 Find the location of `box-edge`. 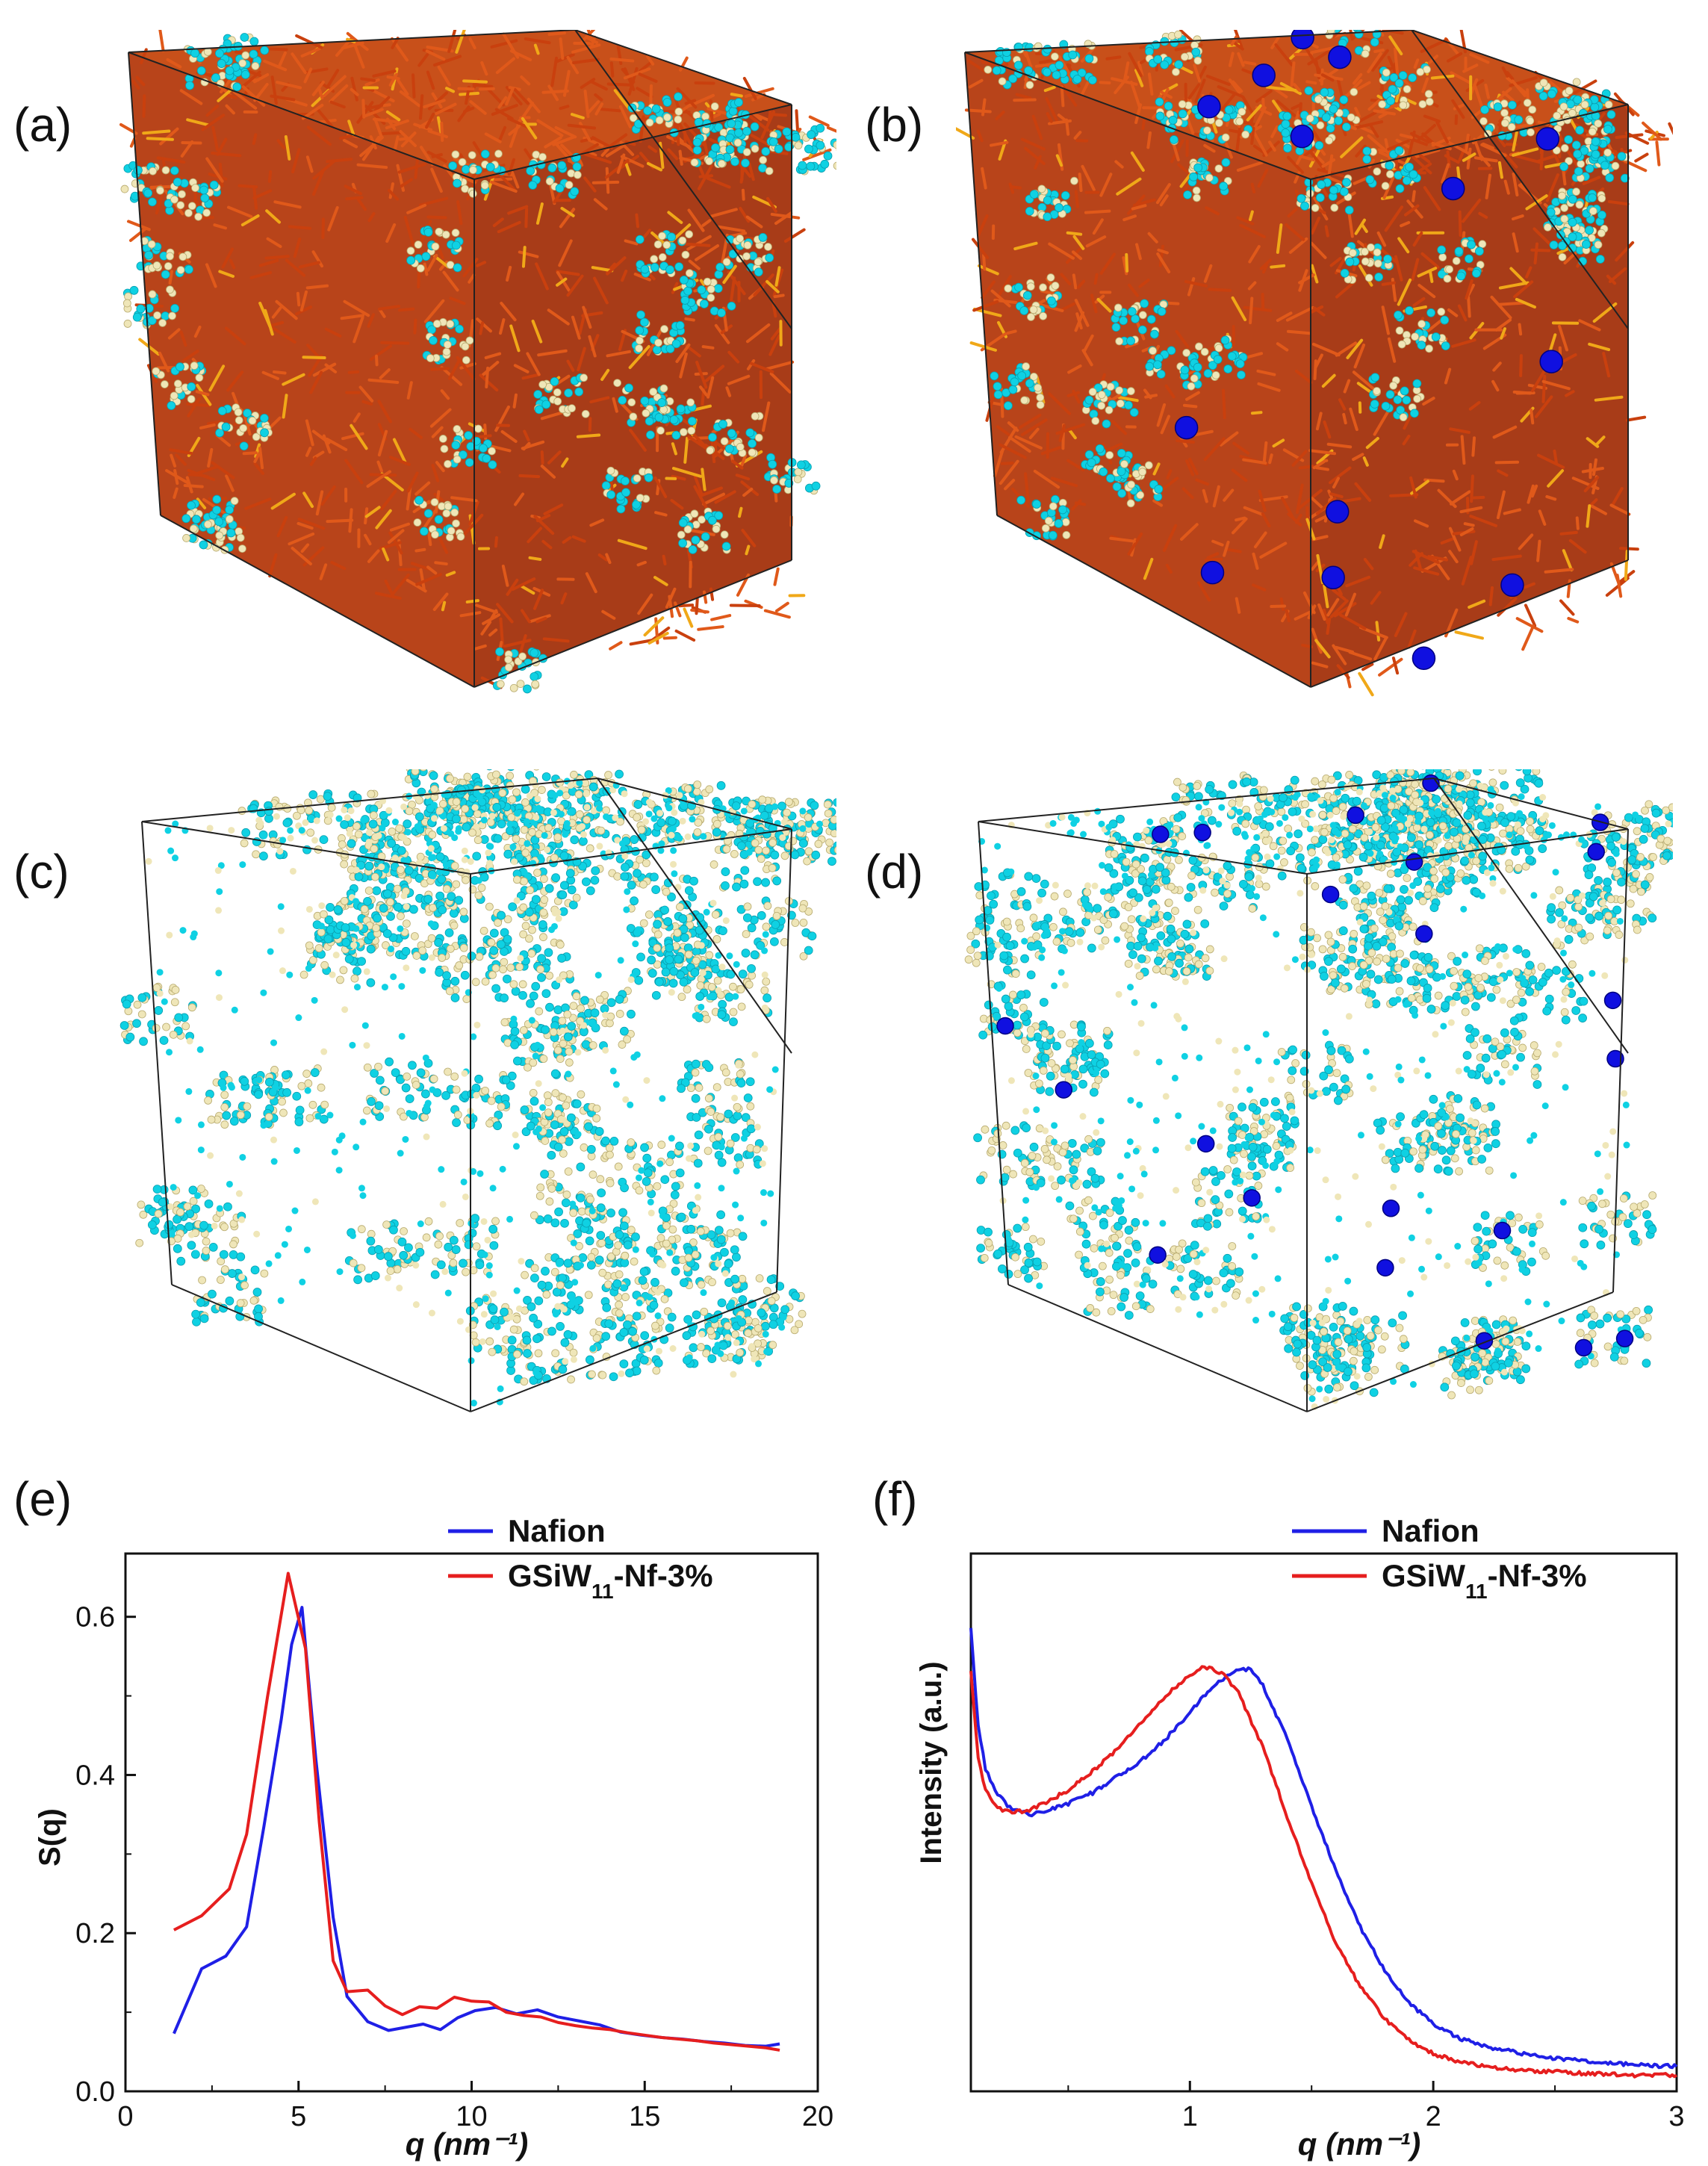

box-edge is located at coordinates (352, 41).